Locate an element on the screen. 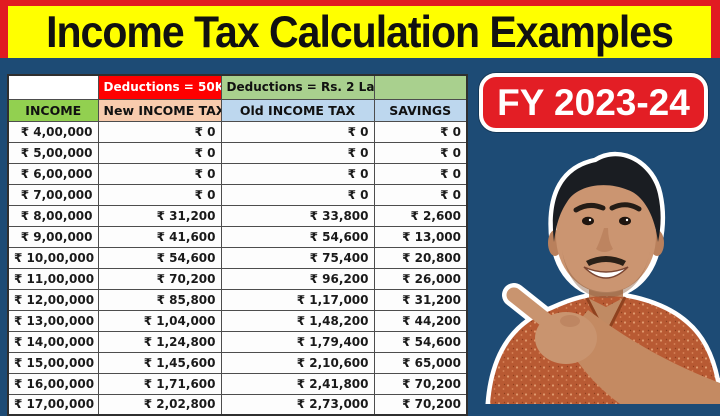 This screenshot has width=720, height=416. table-cell: ₹ 2,41,800 is located at coordinates (297, 383).